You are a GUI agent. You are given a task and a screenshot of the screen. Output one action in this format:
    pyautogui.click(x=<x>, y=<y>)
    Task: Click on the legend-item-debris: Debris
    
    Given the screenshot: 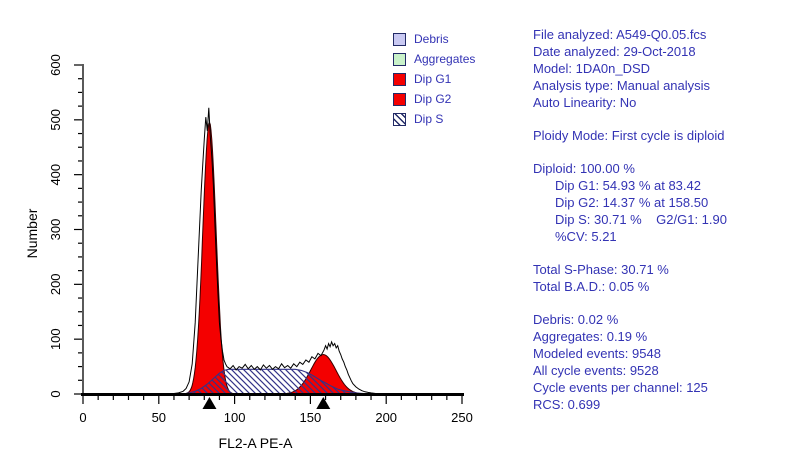 What is the action you would take?
    pyautogui.click(x=434, y=39)
    